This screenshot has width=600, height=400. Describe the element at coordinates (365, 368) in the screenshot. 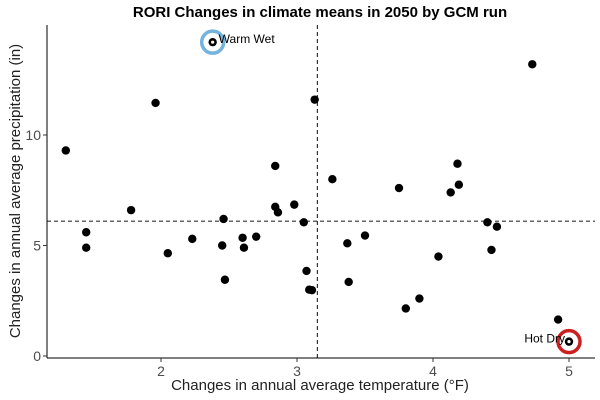

I see `x-axis-ticks: 2 3 4 5` at that location.